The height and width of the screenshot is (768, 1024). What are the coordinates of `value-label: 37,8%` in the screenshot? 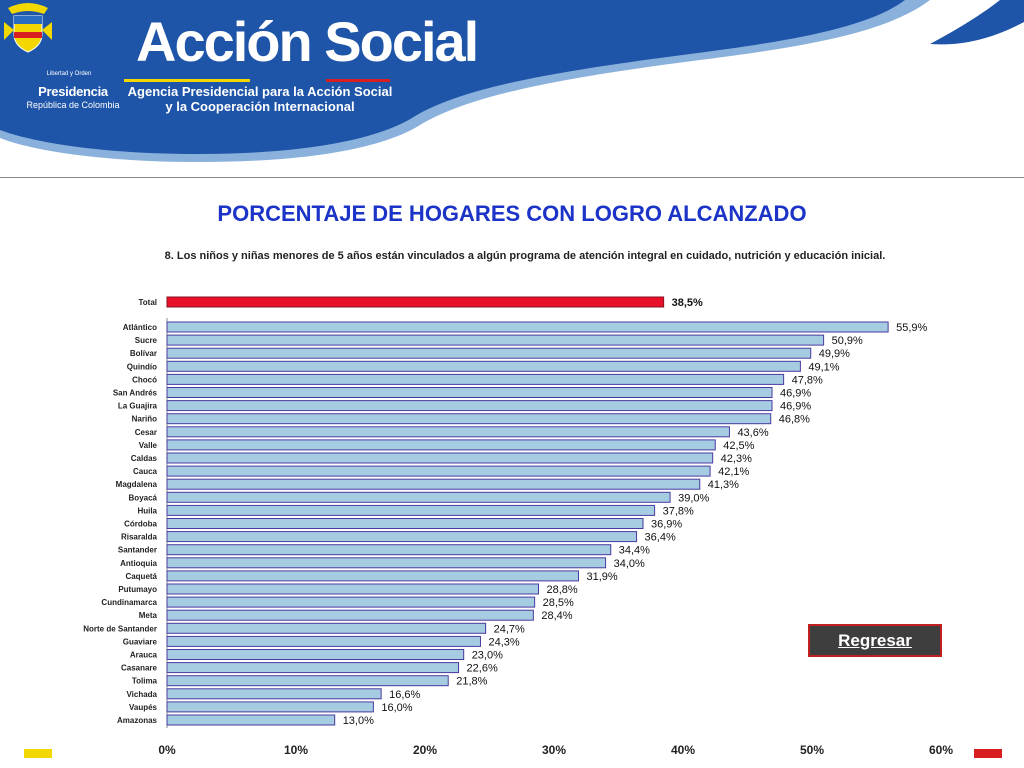 It's located at (678, 511).